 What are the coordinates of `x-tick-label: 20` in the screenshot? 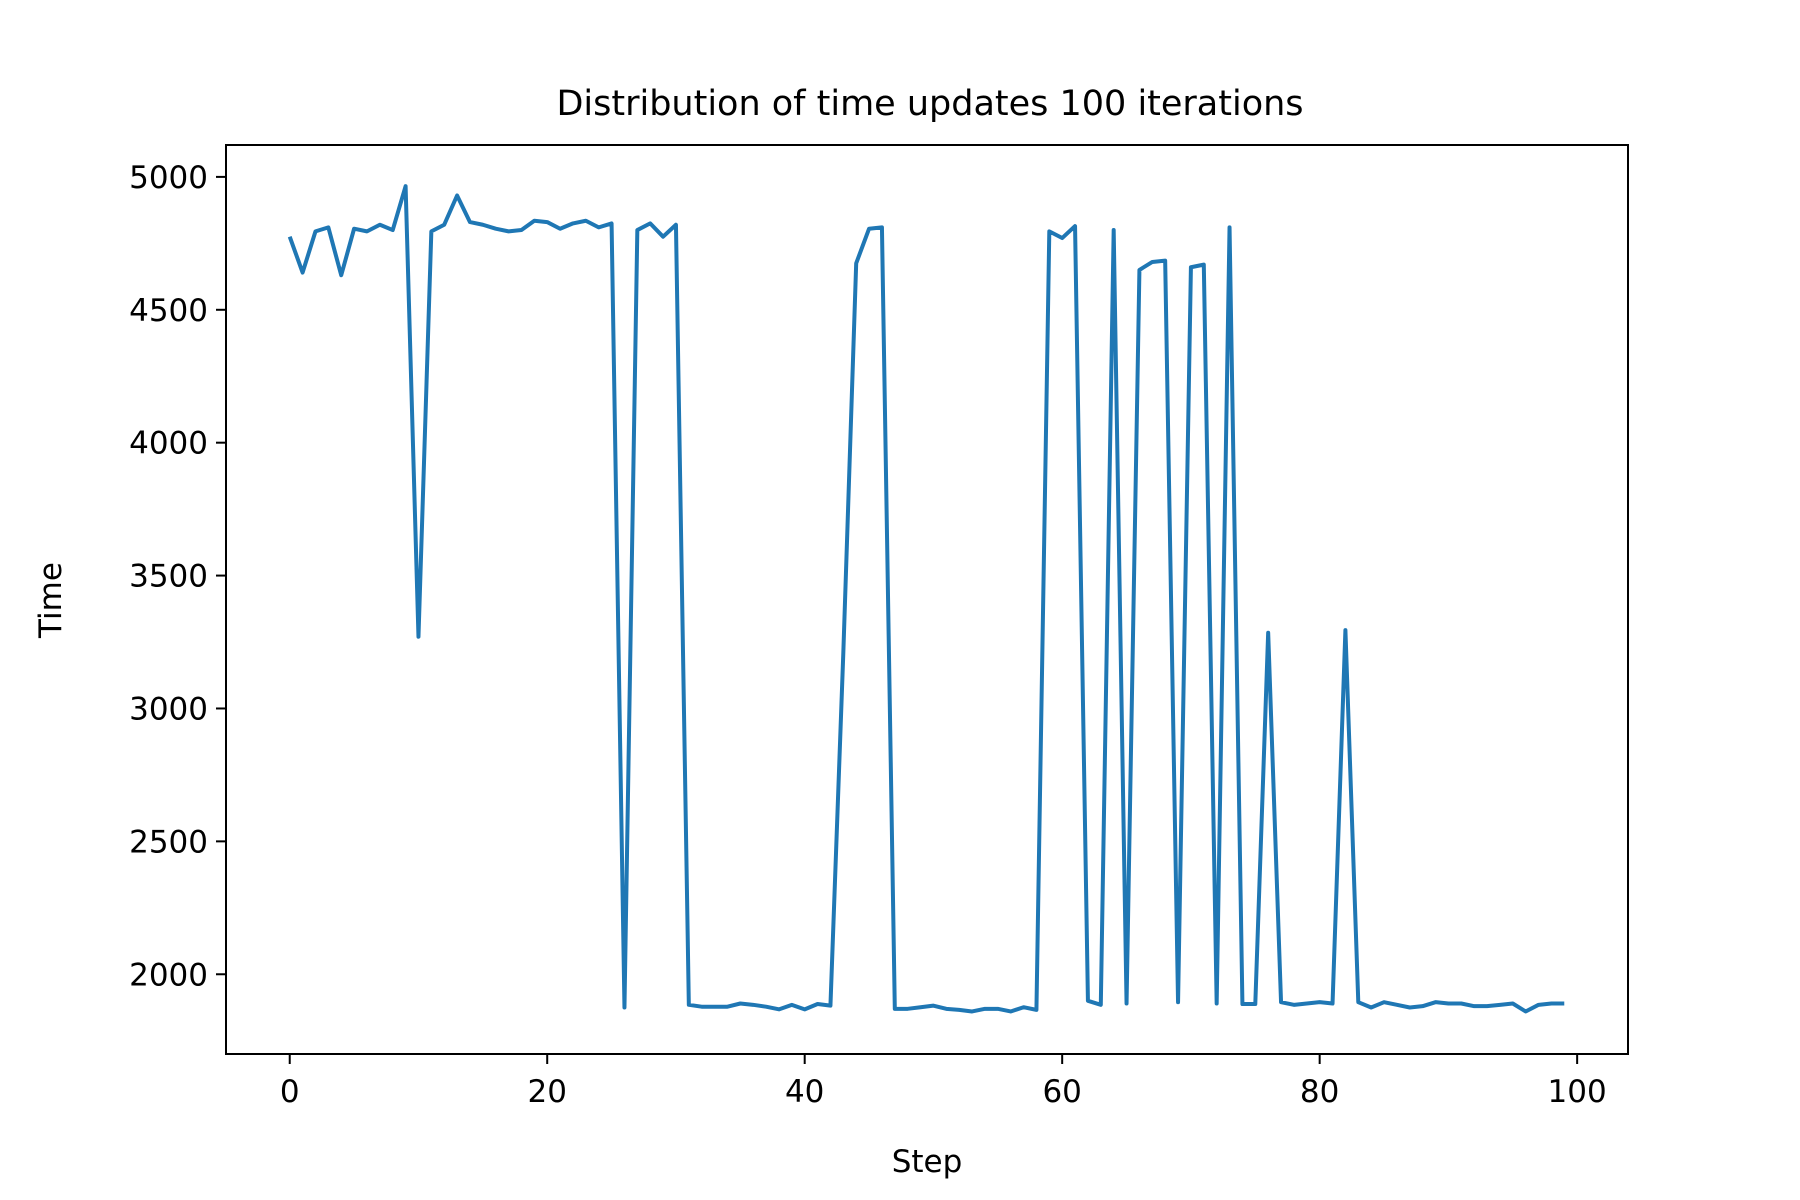 It's located at (546, 1092).